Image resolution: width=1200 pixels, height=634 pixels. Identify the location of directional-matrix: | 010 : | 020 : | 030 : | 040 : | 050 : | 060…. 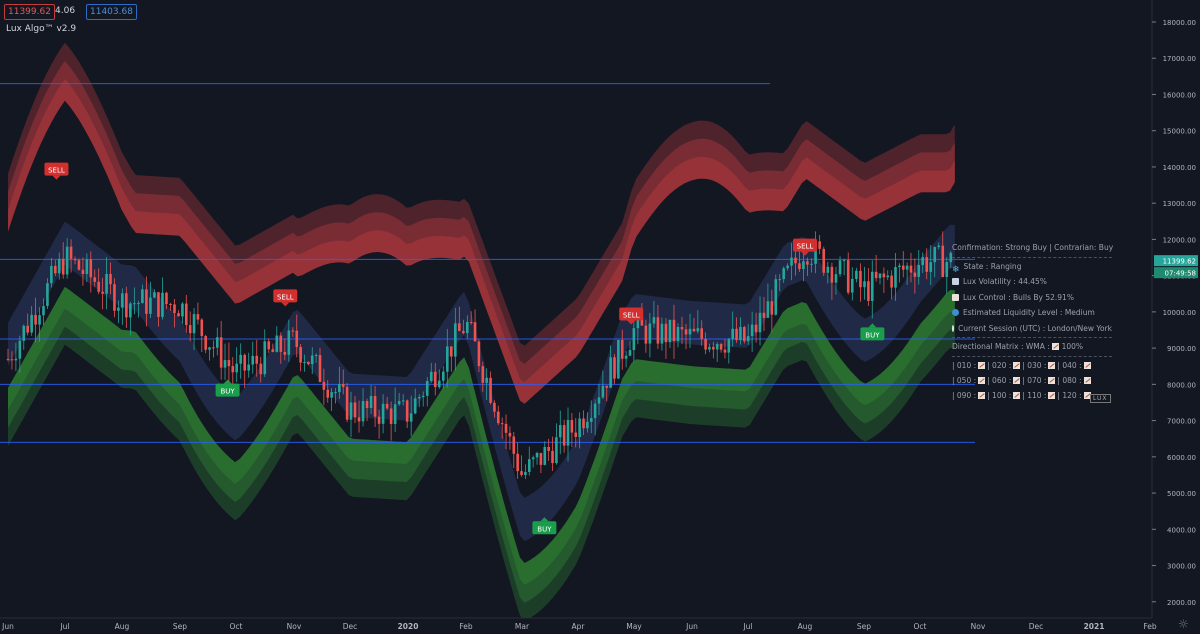
(1032, 380).